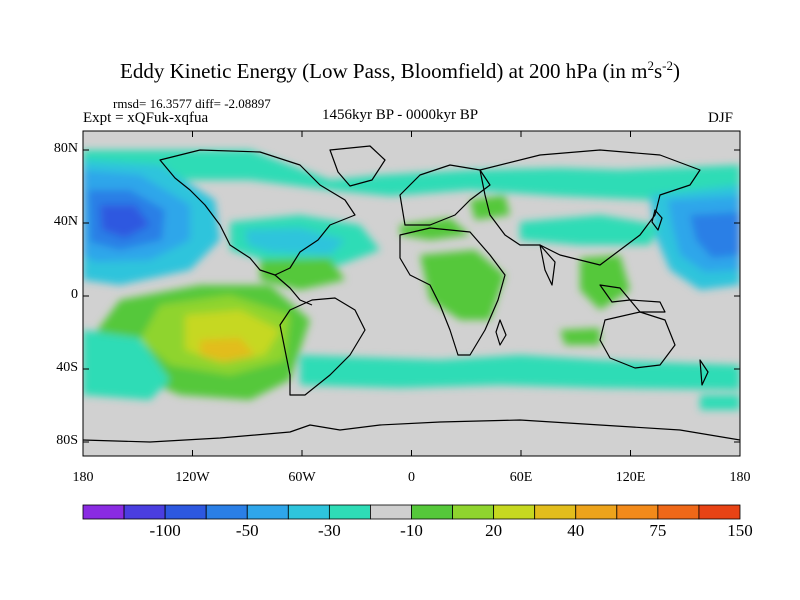 The width and height of the screenshot is (800, 600). What do you see at coordinates (630, 477) in the screenshot?
I see `lon-tick-label: 120E` at bounding box center [630, 477].